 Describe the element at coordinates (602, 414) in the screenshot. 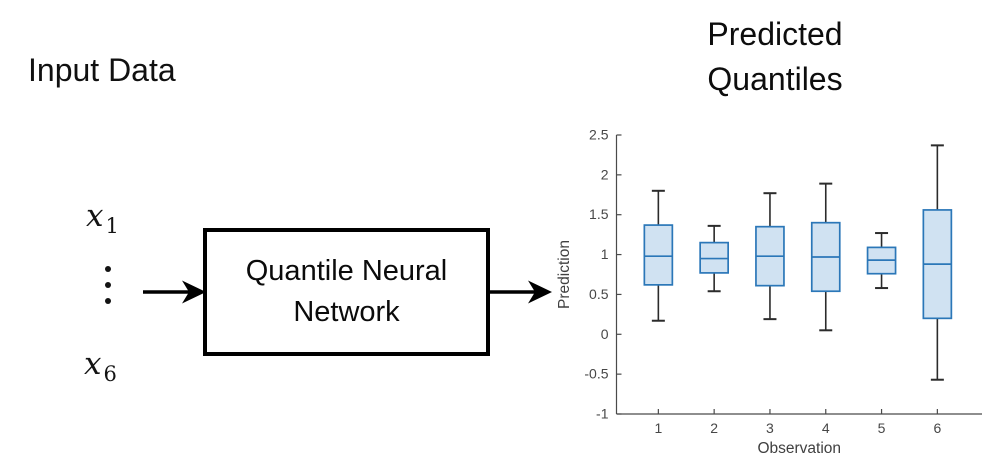

I see `svg-text: -1` at that location.